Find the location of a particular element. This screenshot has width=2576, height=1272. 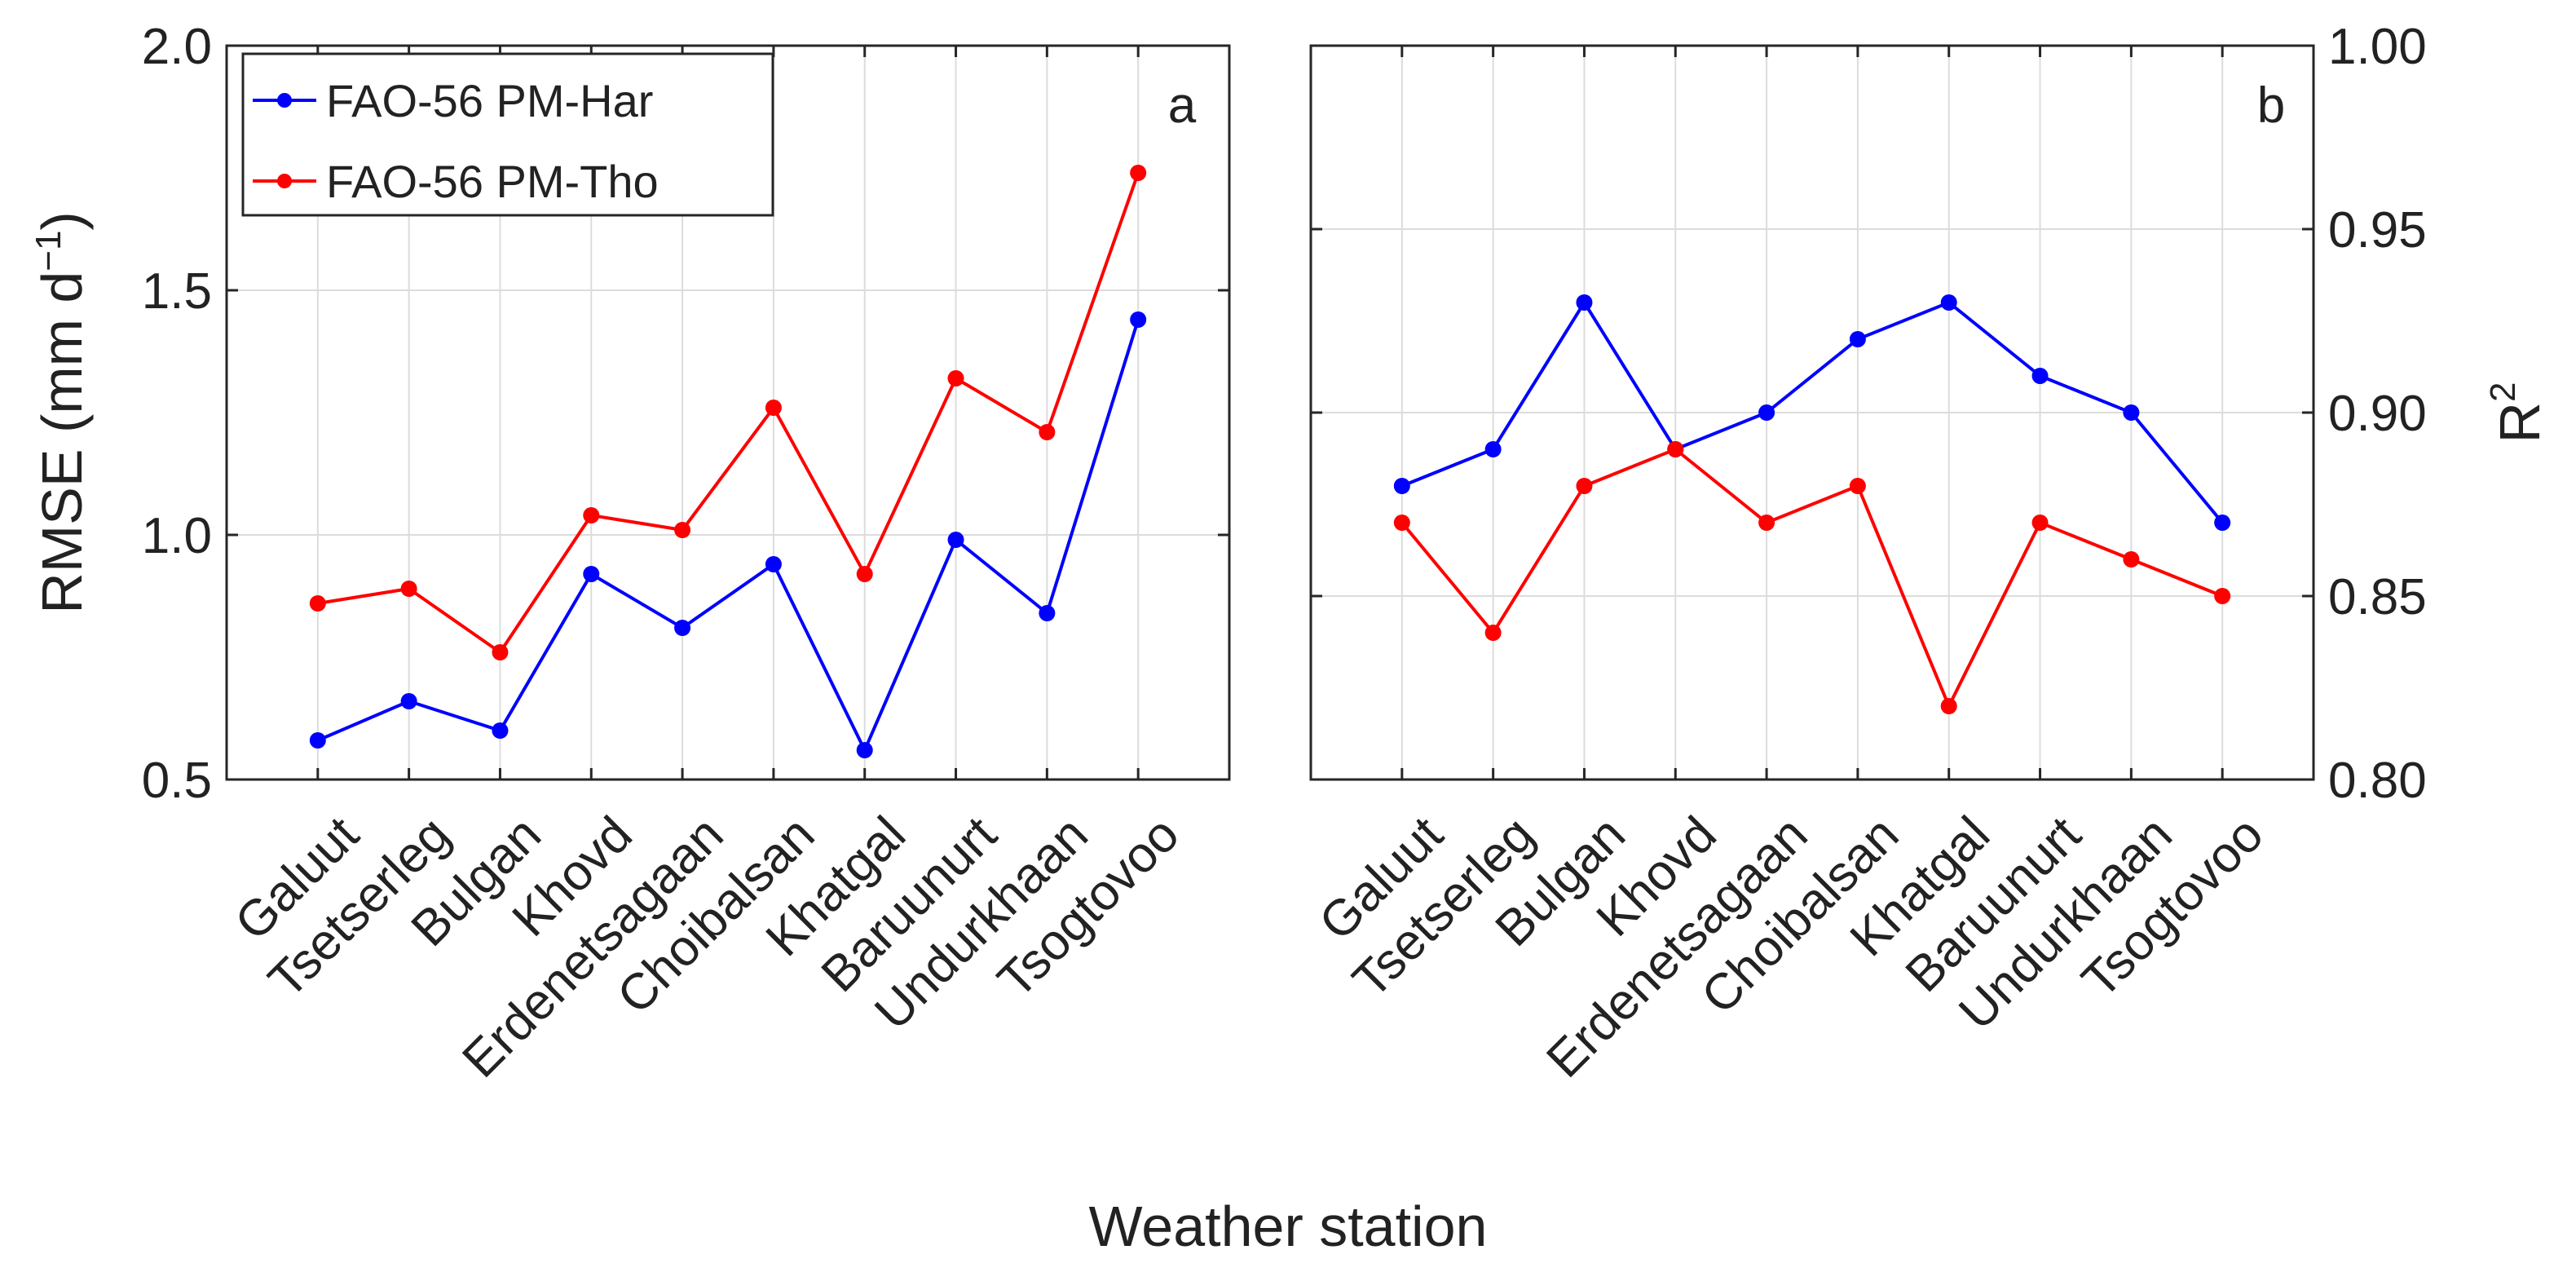

legend-marker-tho is located at coordinates (284, 181).